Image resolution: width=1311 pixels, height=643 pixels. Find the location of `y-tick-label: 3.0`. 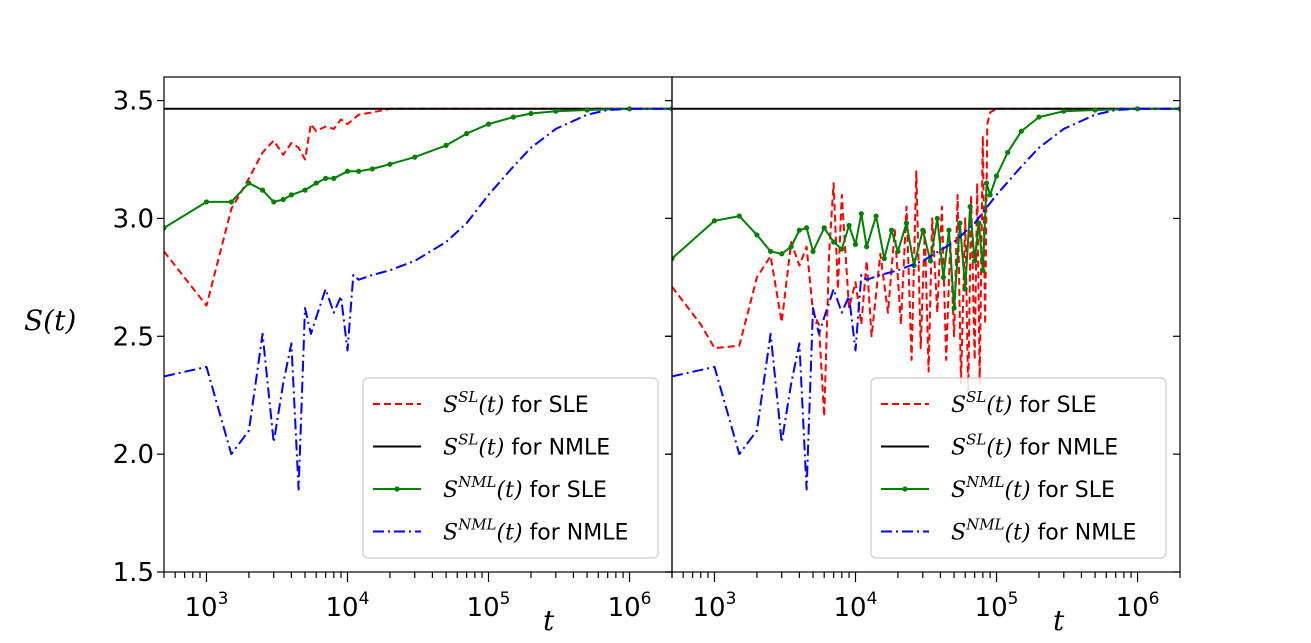

y-tick-label: 3.0 is located at coordinates (133, 219).